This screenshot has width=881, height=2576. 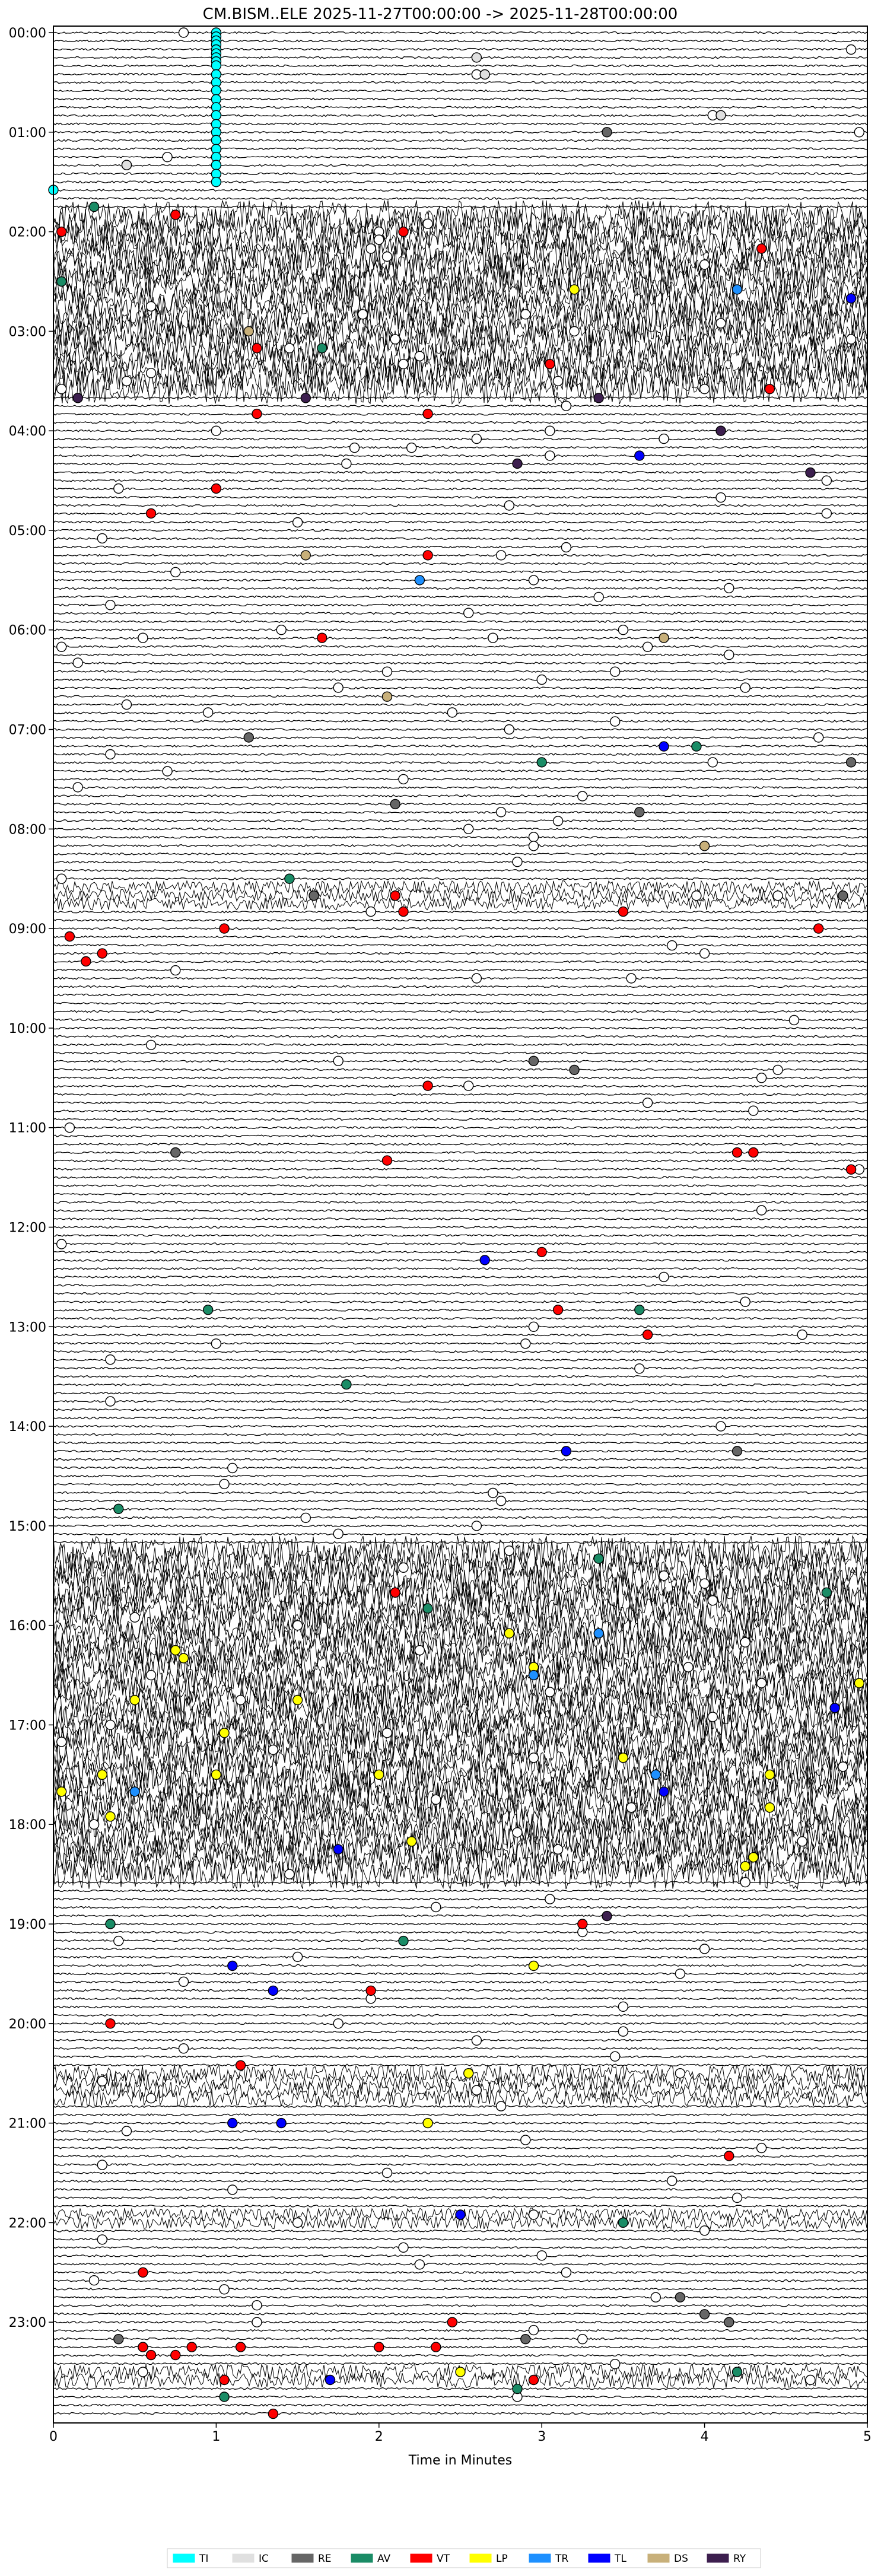 What do you see at coordinates (718, 2558) in the screenshot?
I see `legend-swatch-ry` at bounding box center [718, 2558].